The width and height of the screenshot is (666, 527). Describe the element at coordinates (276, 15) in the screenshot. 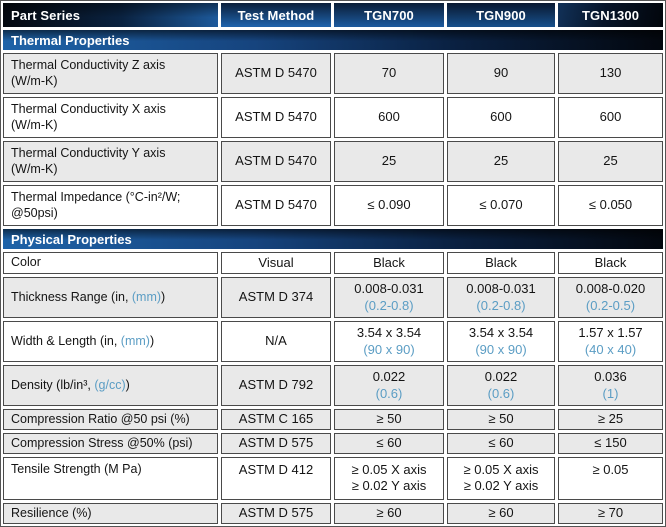

I see `column-header-test-method: Test Method` at that location.